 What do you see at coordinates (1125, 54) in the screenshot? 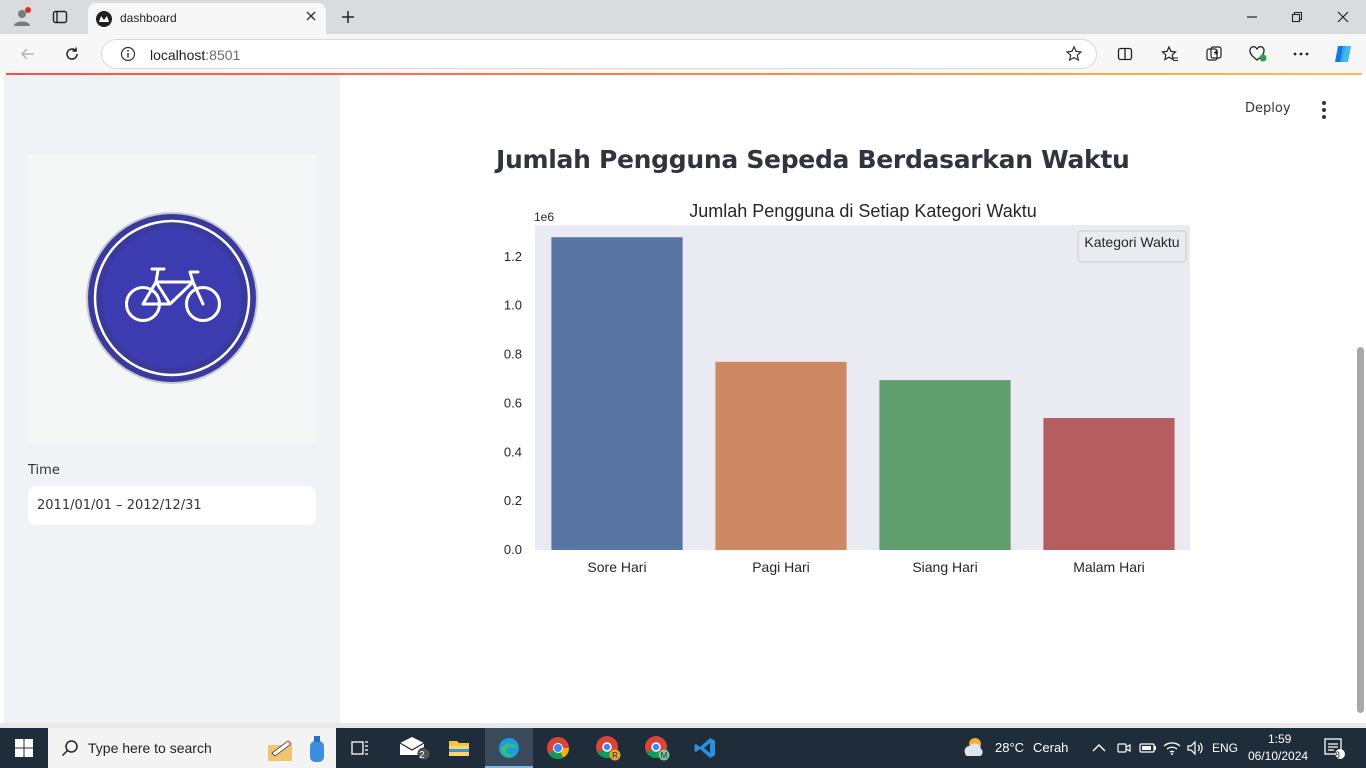
I see `split-screen-icon` at bounding box center [1125, 54].